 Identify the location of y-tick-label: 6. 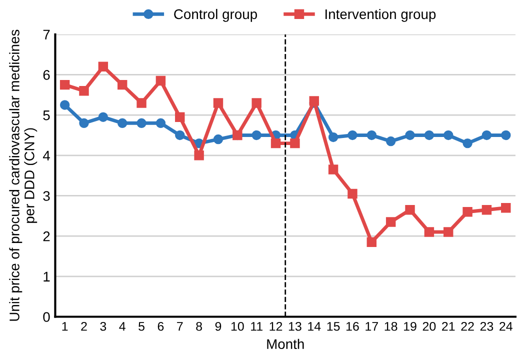
(46, 75).